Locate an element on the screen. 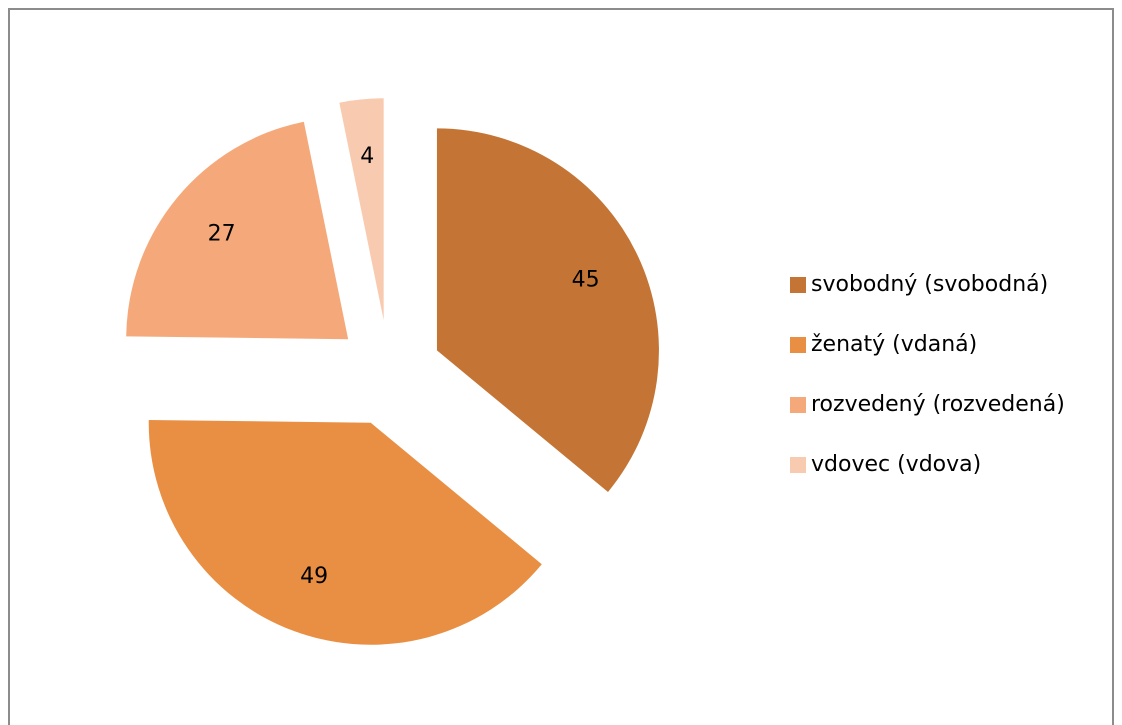  data-label: 27 is located at coordinates (222, 234).